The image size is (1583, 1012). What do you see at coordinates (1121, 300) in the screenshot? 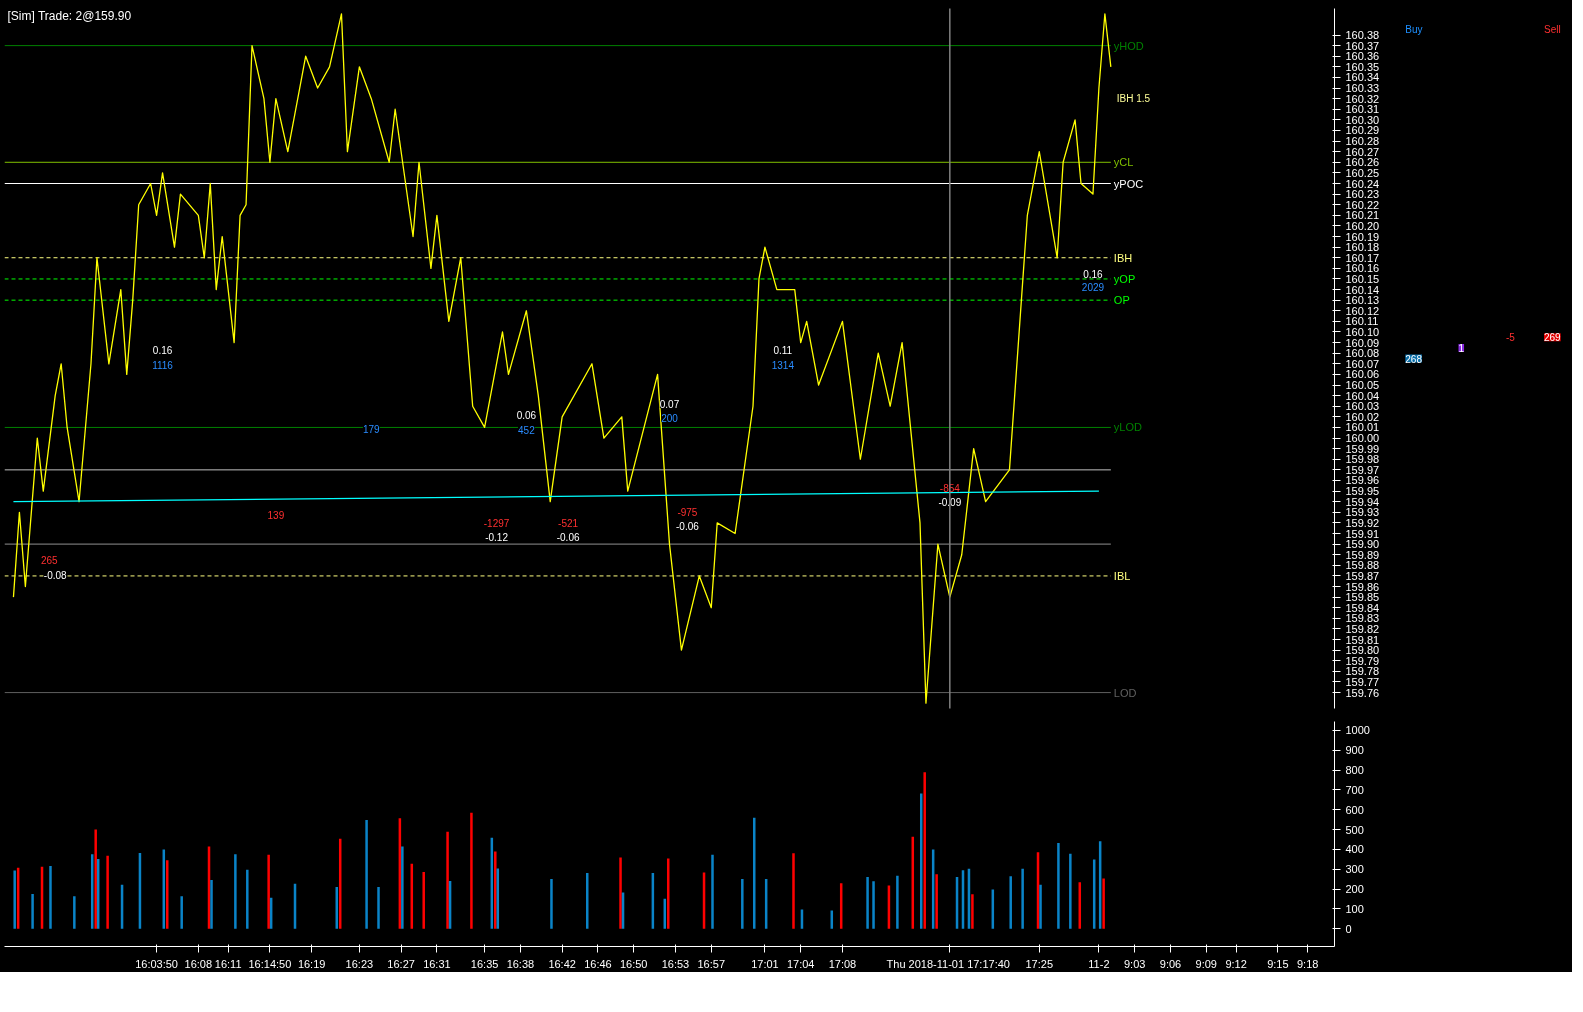
I see `ref-line-label: OP` at bounding box center [1121, 300].